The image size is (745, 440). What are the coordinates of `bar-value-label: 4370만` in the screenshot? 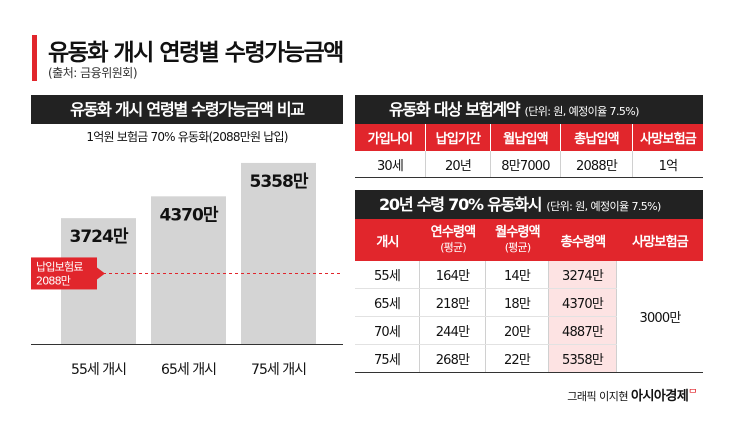 It's located at (189, 215).